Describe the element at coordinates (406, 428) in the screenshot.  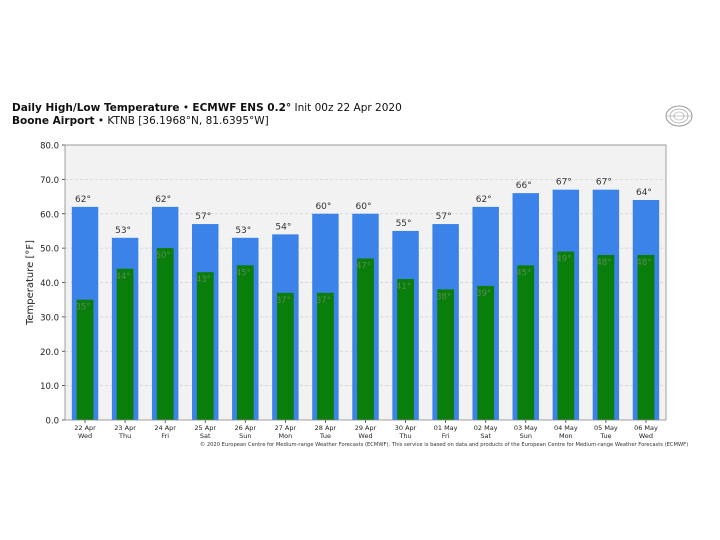
I see `x-tick-label-date: 30 Apr` at that location.